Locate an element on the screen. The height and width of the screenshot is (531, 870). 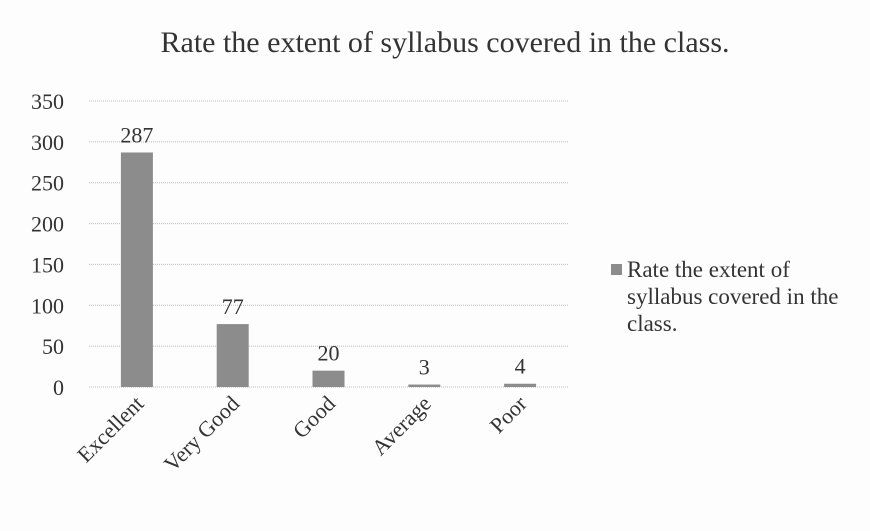
y-tick-label: 200 is located at coordinates (47, 224).